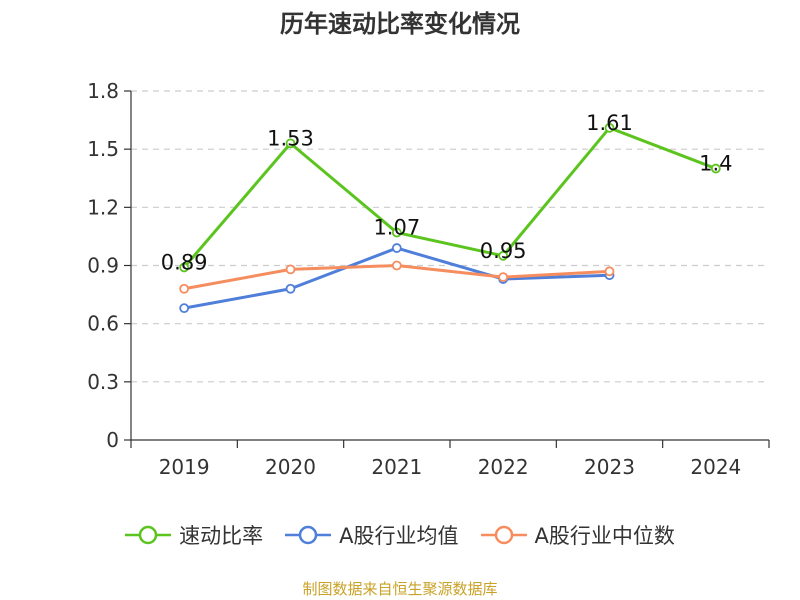  What do you see at coordinates (103, 324) in the screenshot?
I see `y-tick-label: 0.6` at bounding box center [103, 324].